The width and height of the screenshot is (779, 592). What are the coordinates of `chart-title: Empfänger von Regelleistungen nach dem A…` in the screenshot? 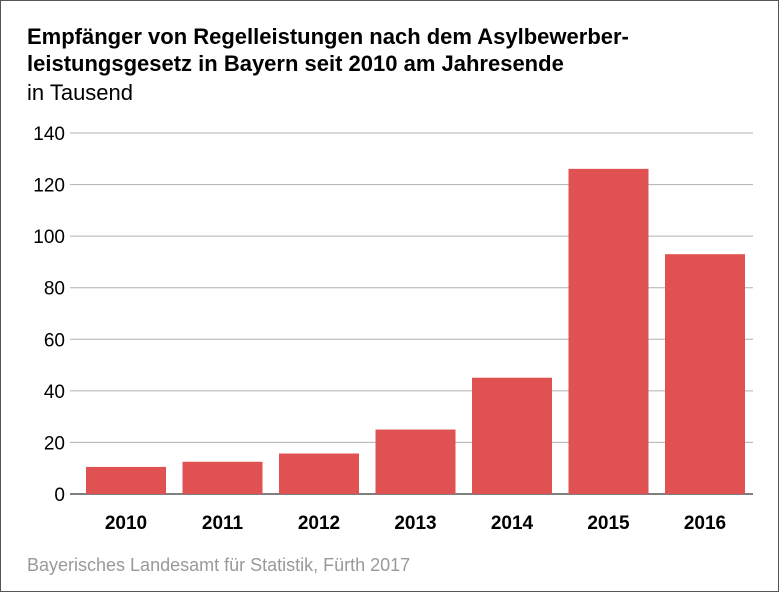 It's located at (397, 50).